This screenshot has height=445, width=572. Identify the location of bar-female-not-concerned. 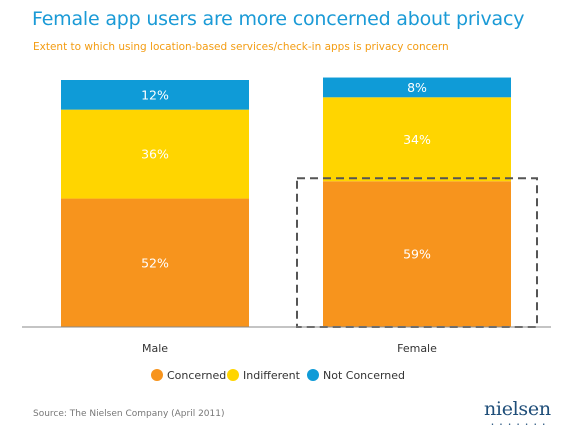
(417, 87).